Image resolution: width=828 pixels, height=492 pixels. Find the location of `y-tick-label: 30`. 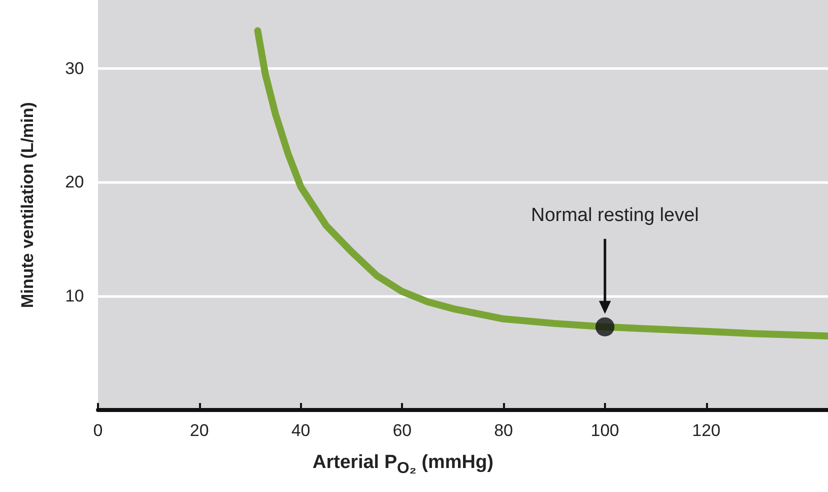

y-tick-label: 30 is located at coordinates (74, 68).